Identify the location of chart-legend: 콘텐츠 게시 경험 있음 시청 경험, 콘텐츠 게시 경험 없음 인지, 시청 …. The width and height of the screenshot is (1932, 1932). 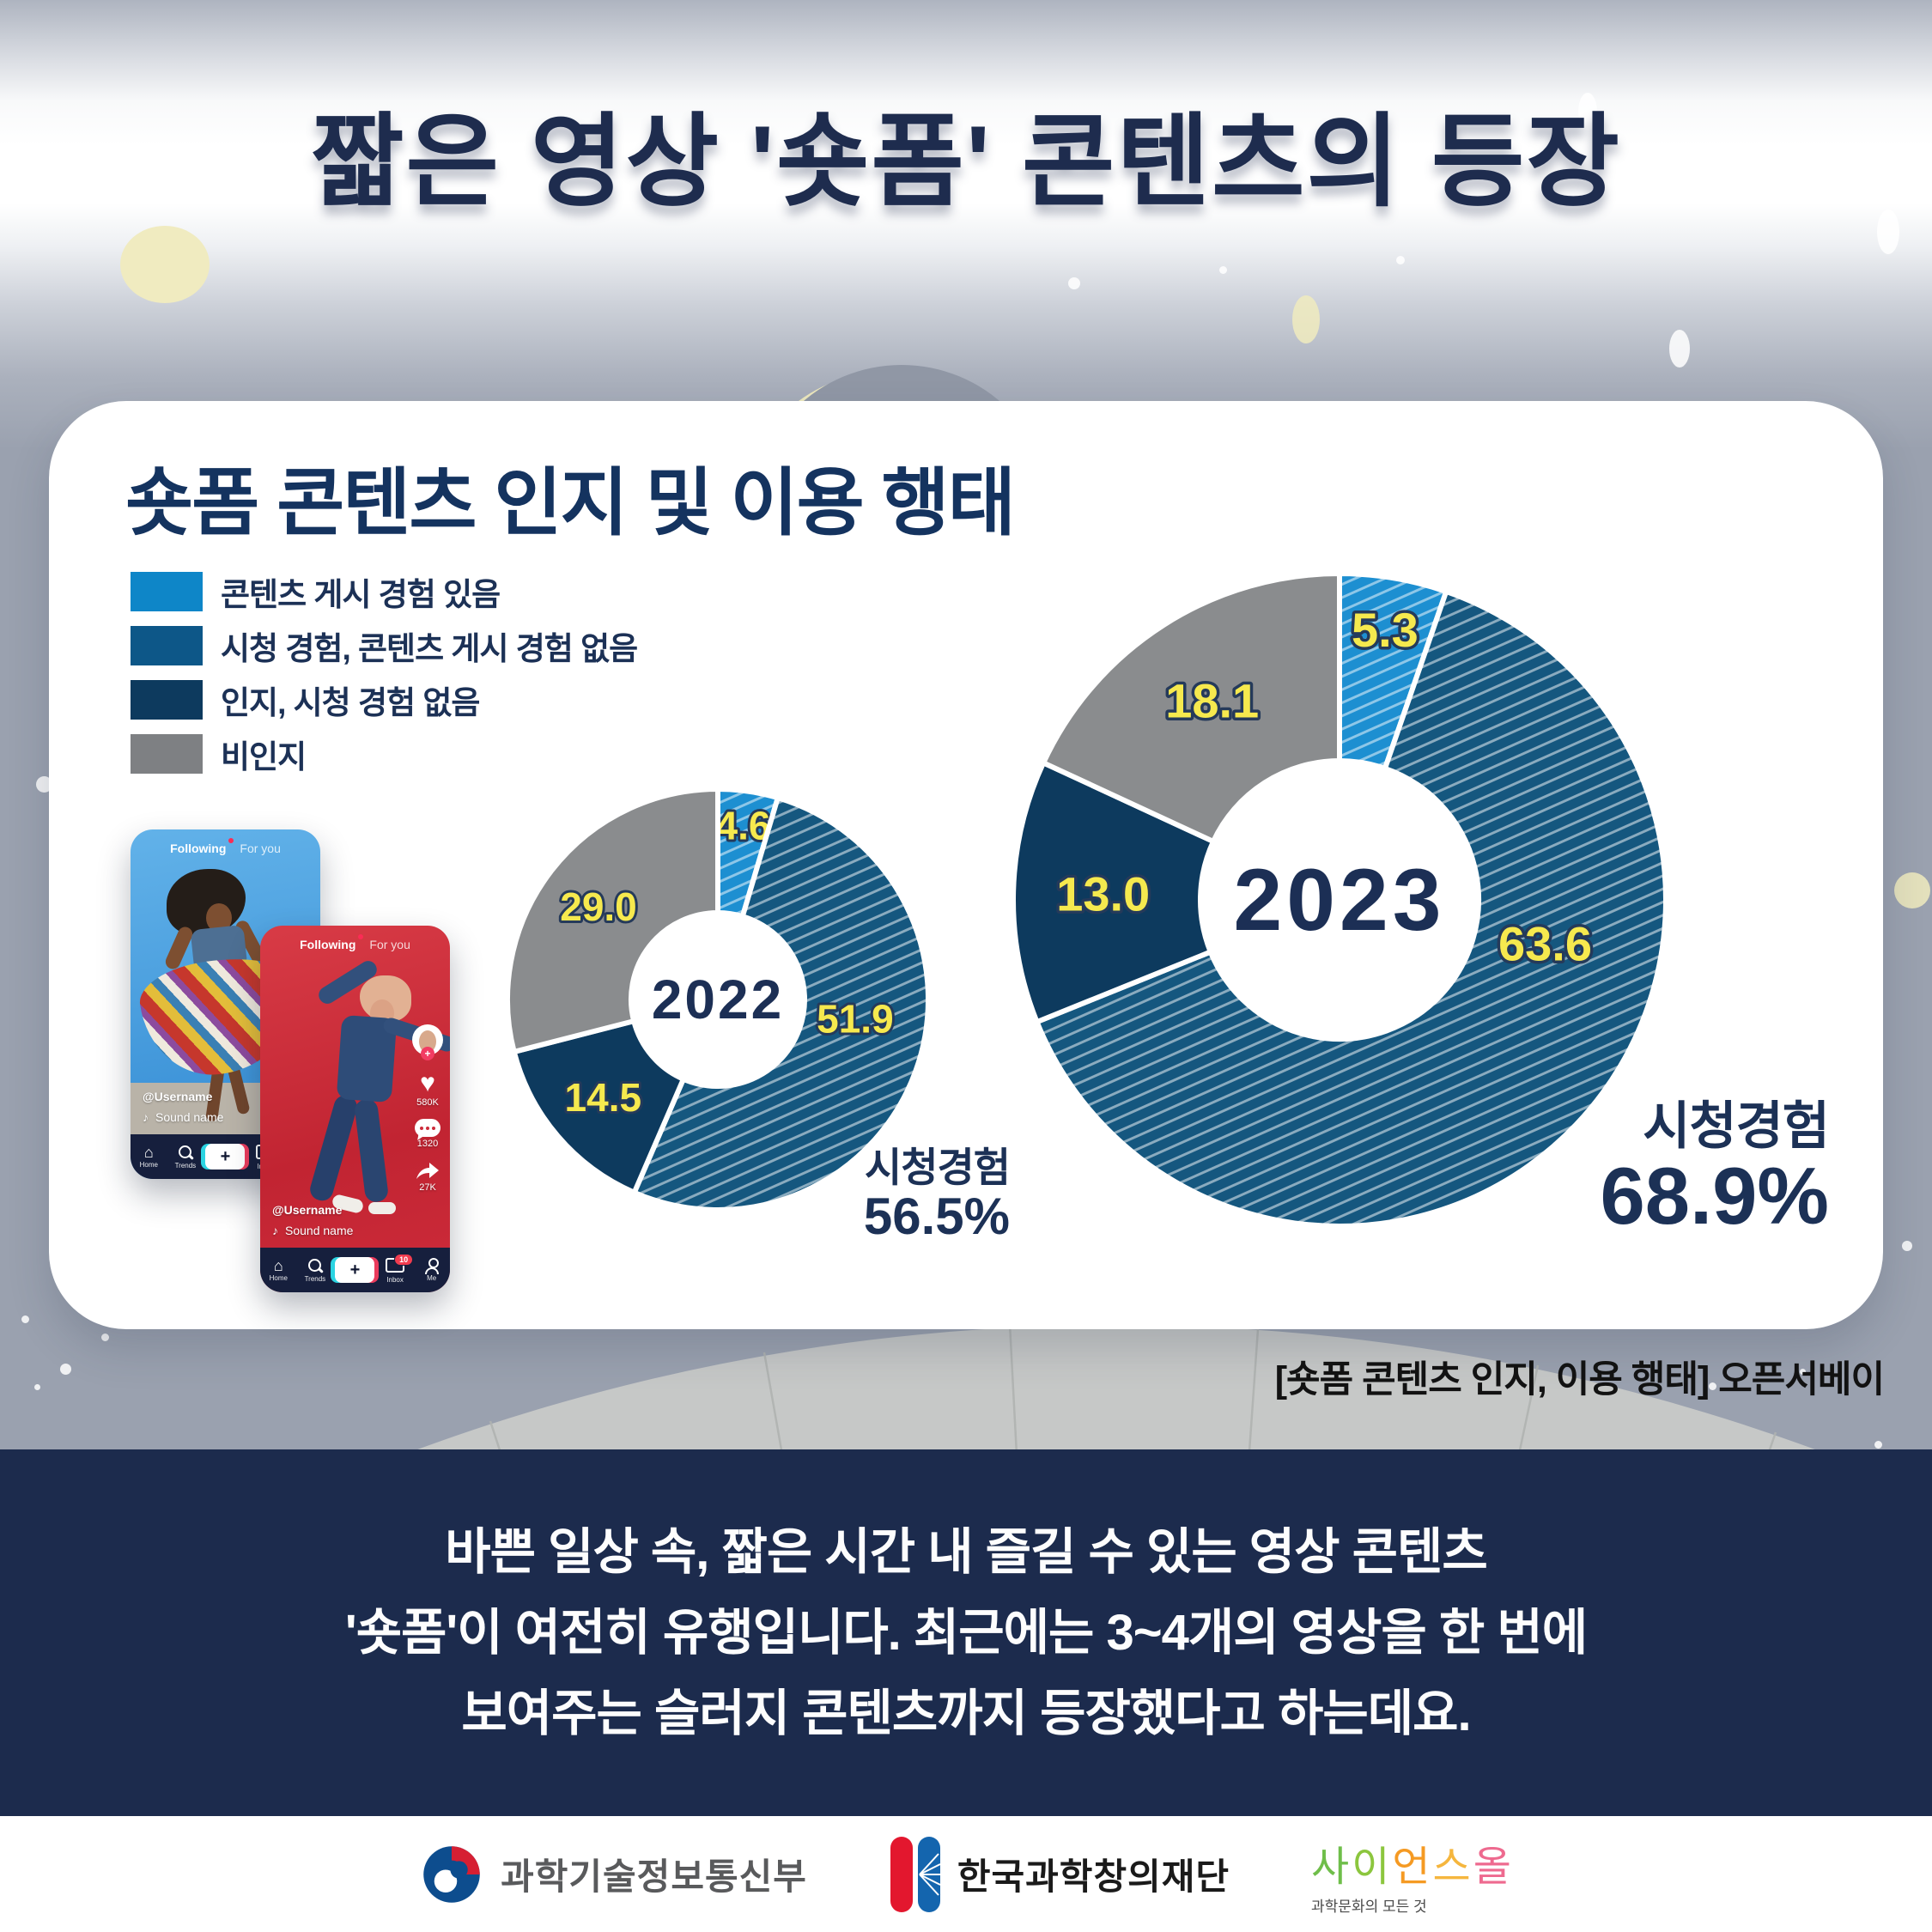
(385, 680).